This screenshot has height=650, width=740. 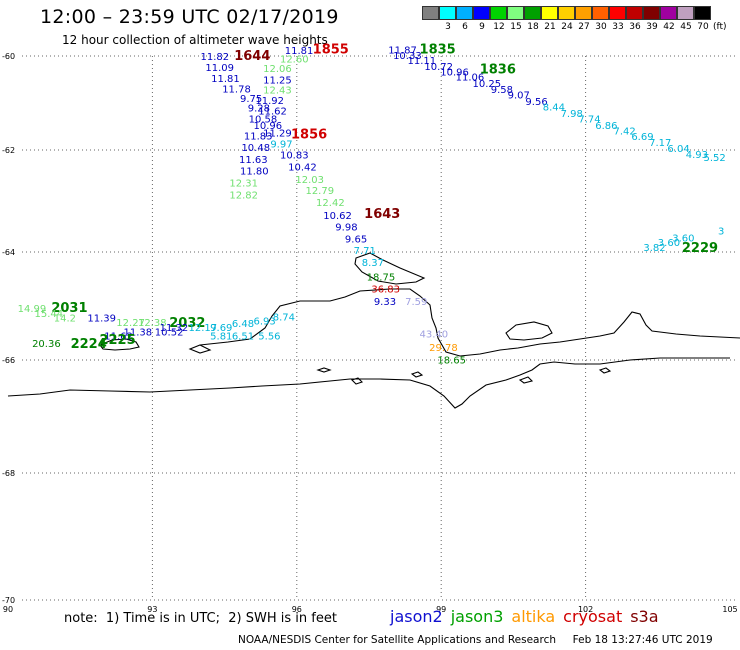 What do you see at coordinates (486, 84) in the screenshot?
I see `wave-height-label: 10.25` at bounding box center [486, 84].